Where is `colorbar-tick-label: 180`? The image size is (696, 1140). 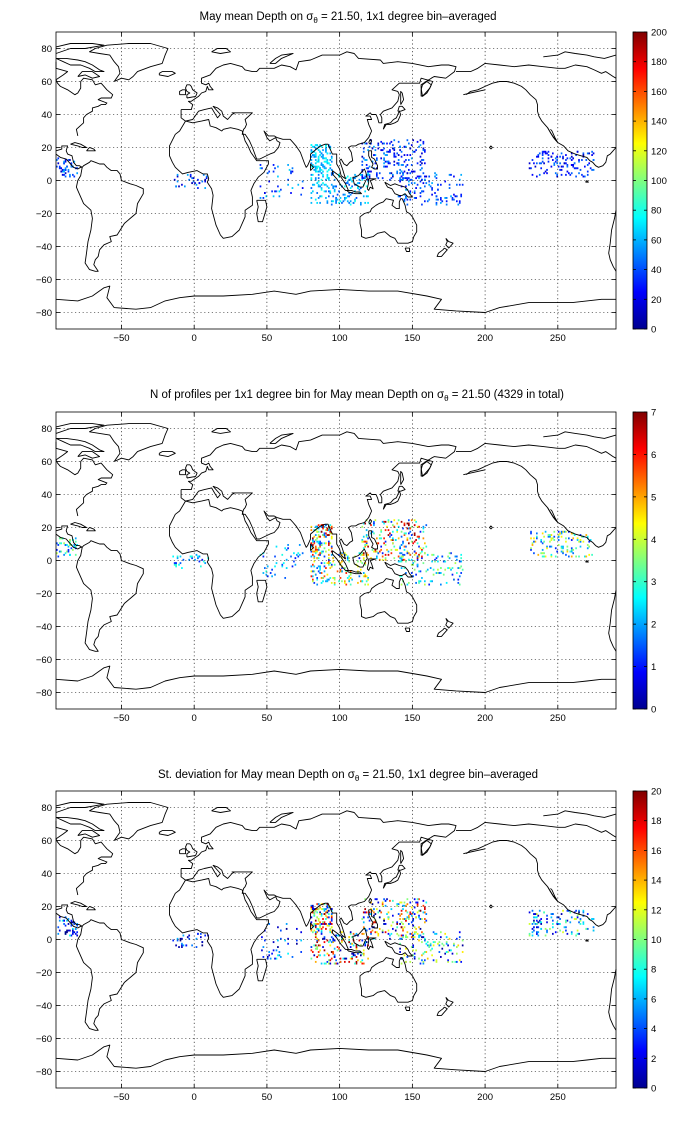 colorbar-tick-label: 180 is located at coordinates (659, 62).